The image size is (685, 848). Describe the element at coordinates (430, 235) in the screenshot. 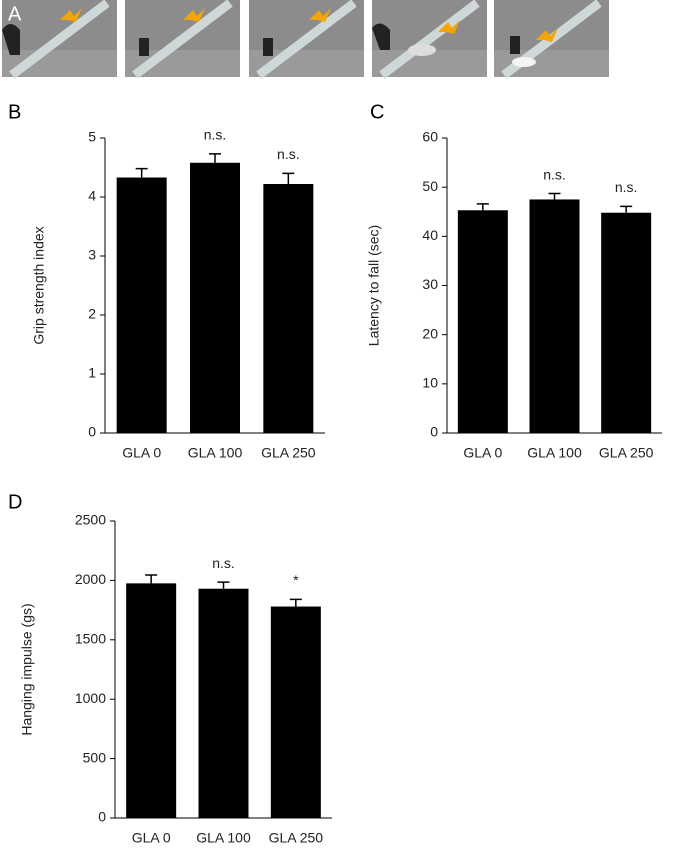

I see `y-tick-label: 40` at that location.